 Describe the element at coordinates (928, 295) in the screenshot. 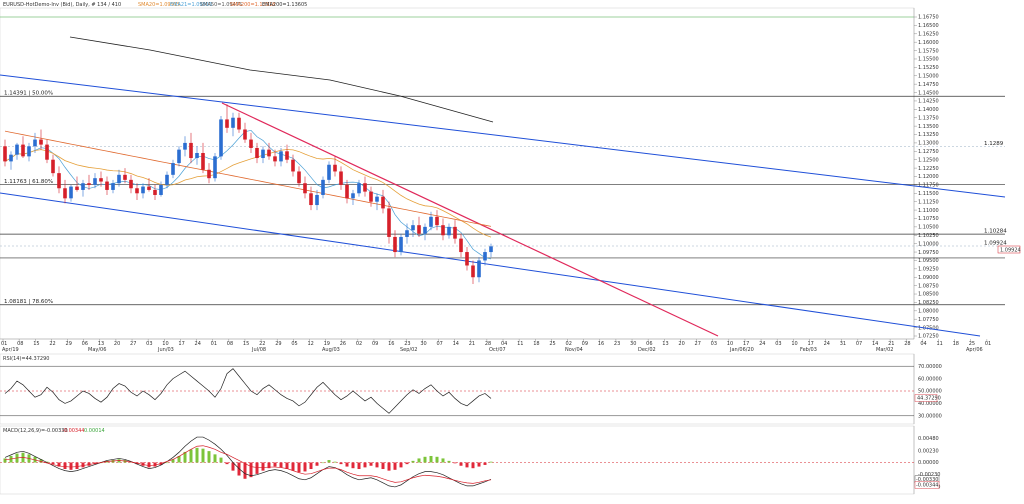

I see `price-tick-label: 1.08500` at that location.